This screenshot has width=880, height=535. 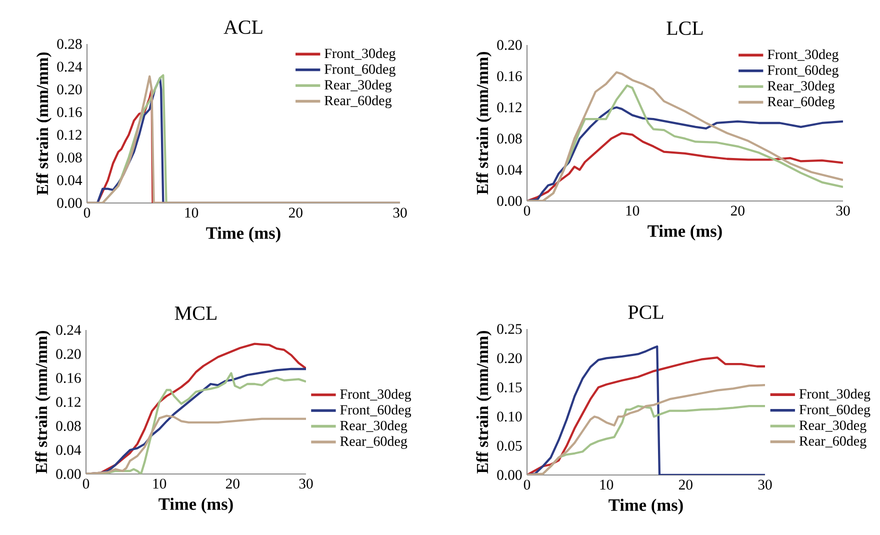 I want to click on y-tick-label: 0.10, so click(x=509, y=417).